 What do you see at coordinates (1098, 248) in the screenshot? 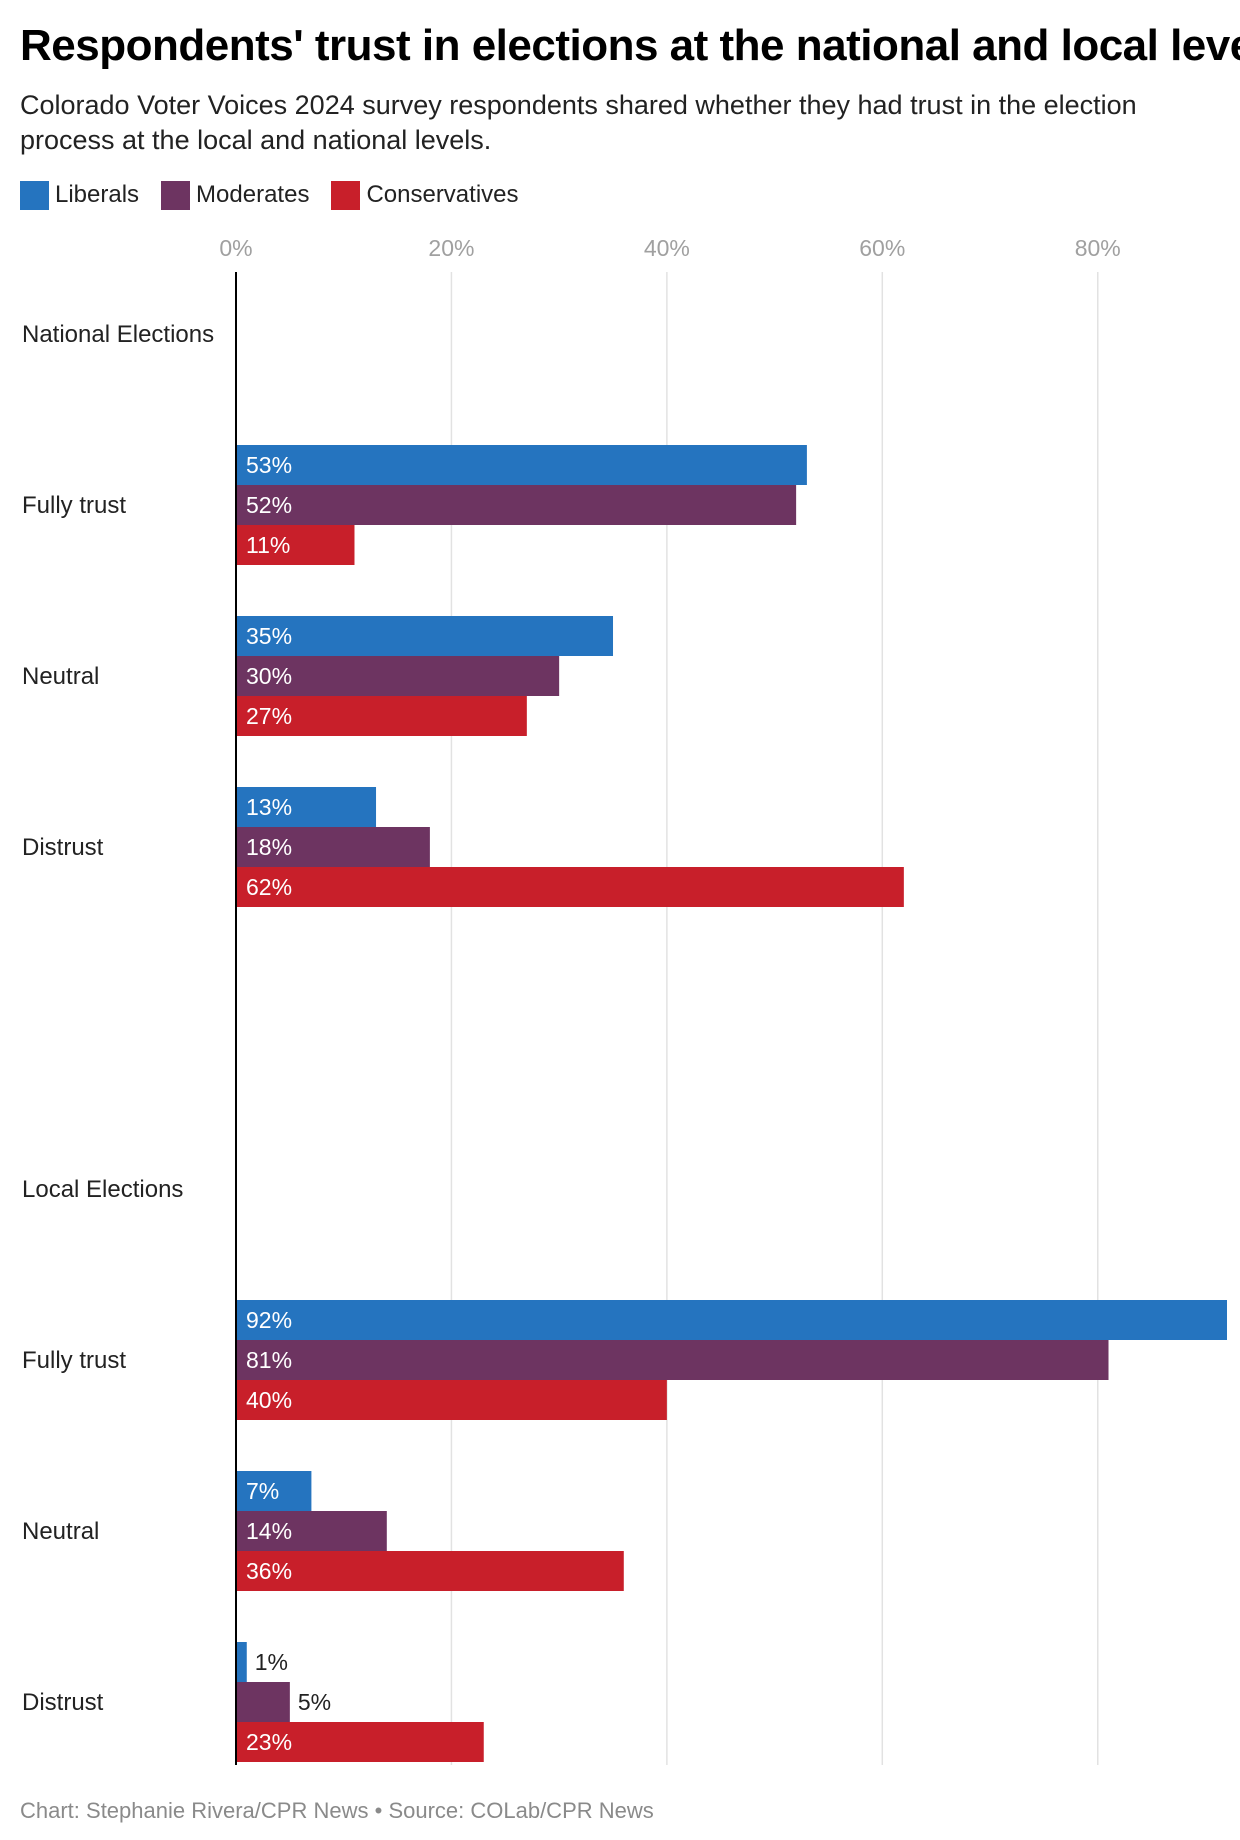
I see `x-tick-label: 80%` at bounding box center [1098, 248].